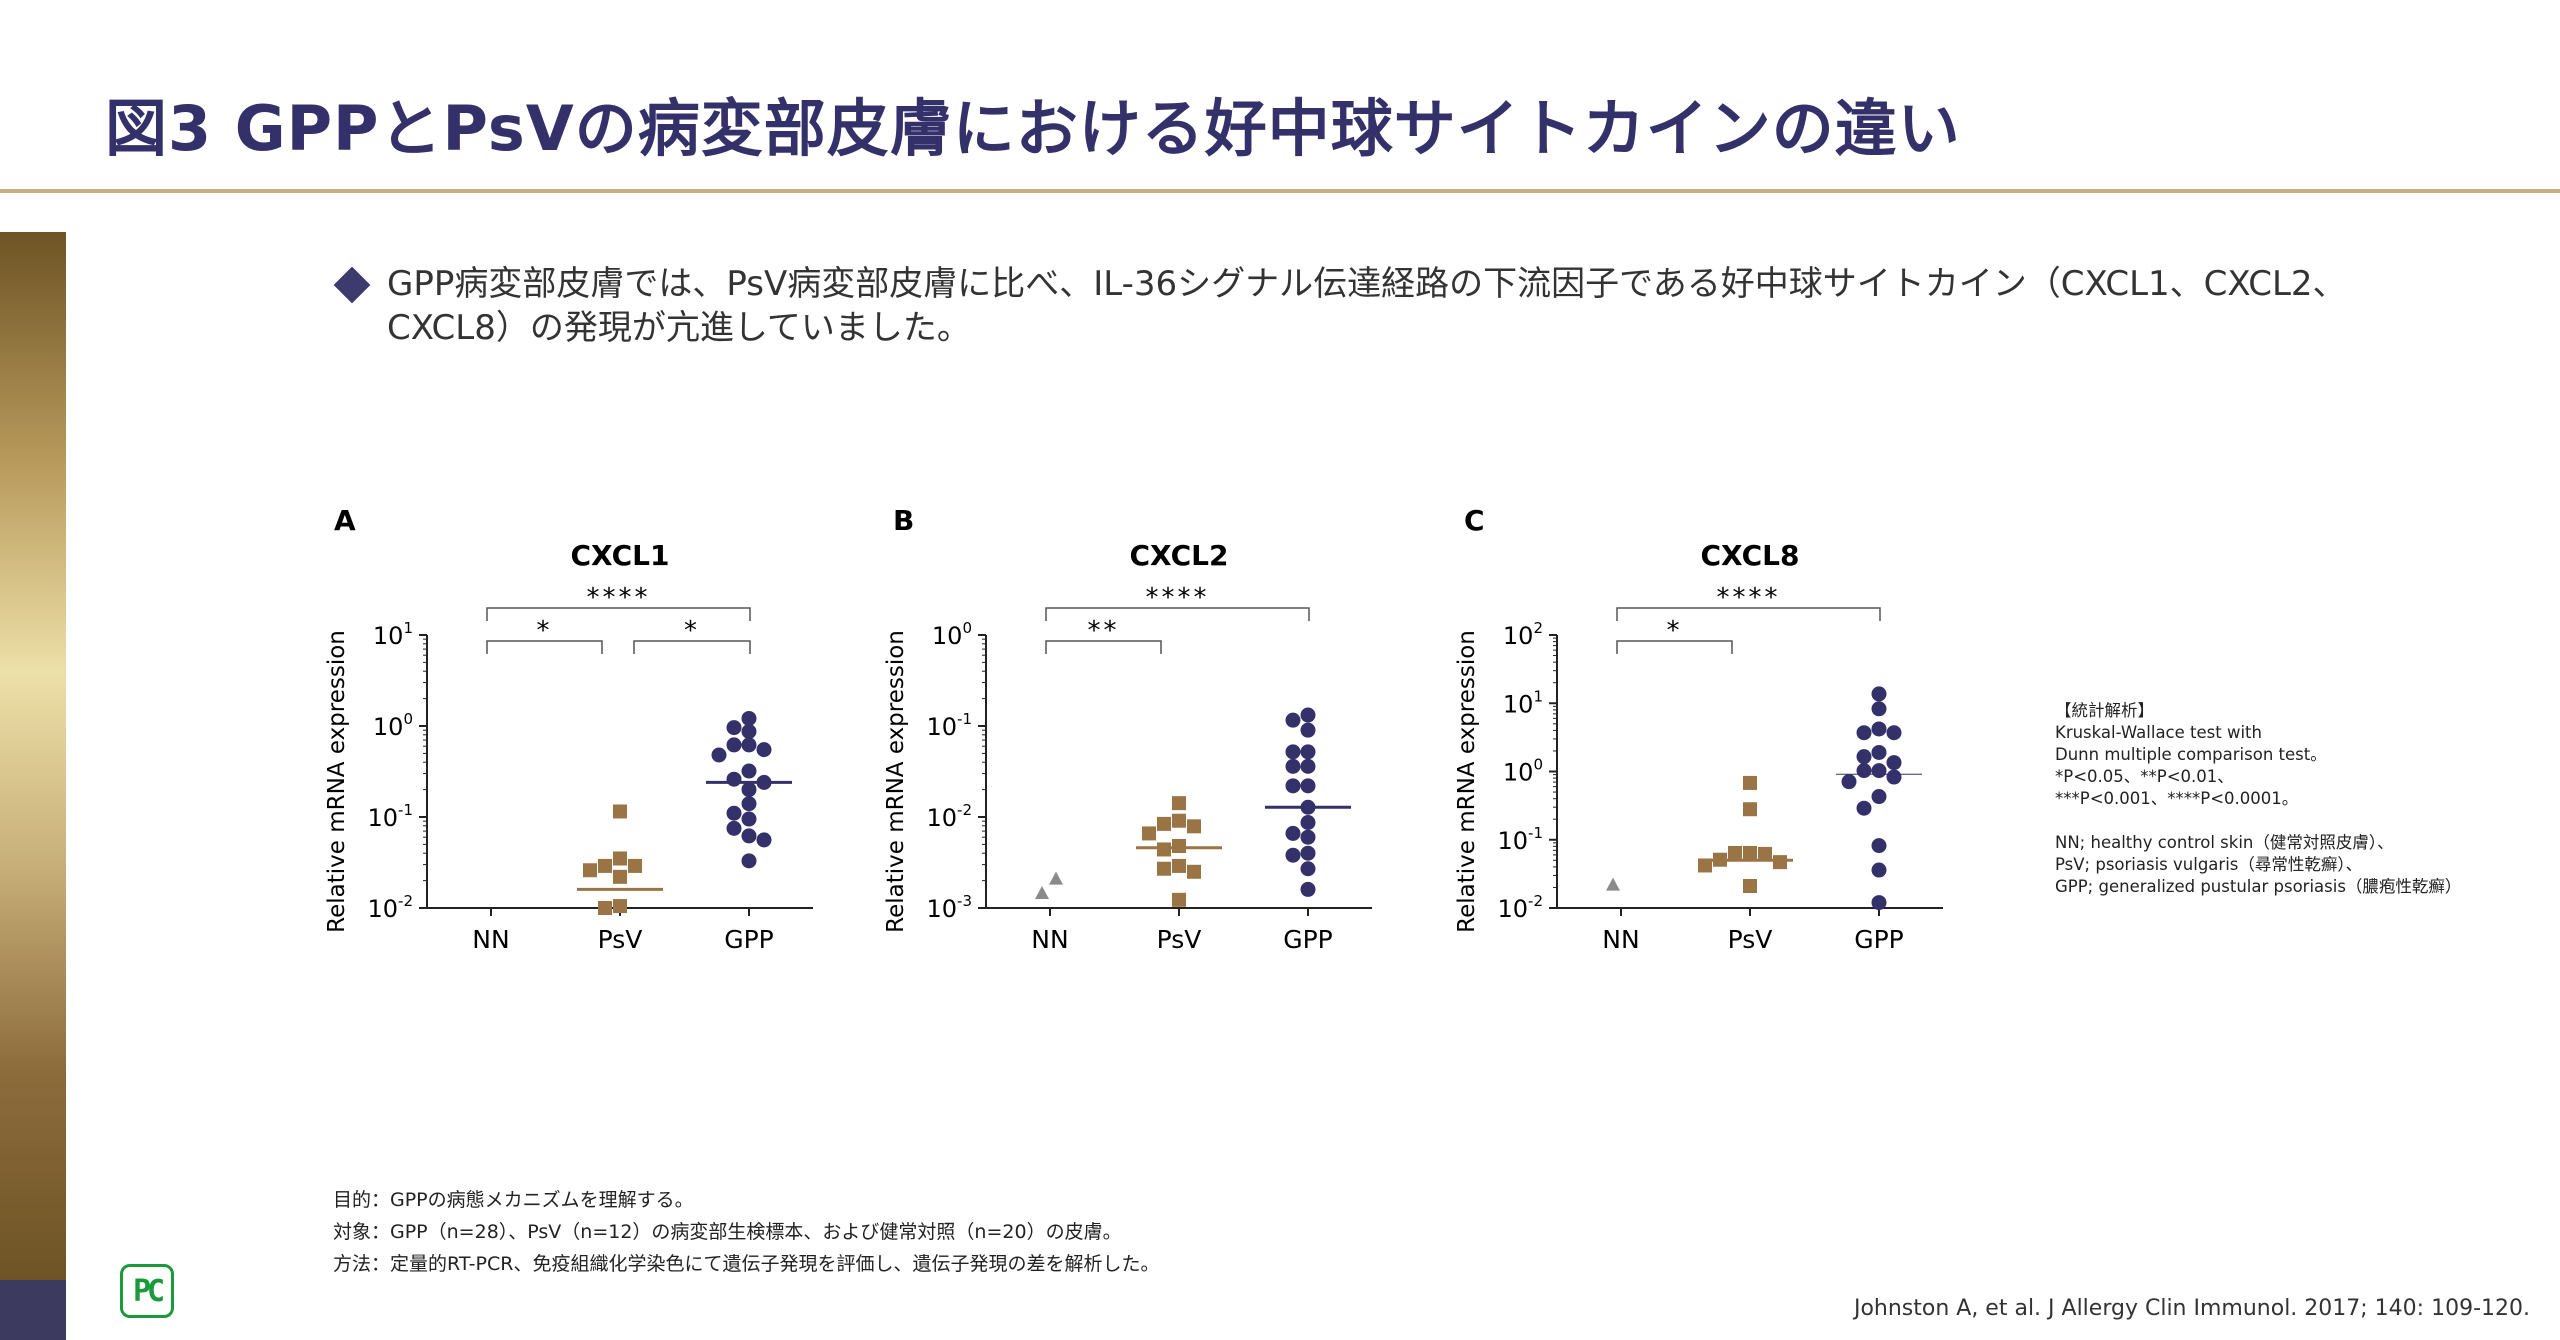  What do you see at coordinates (1280, 191) in the screenshot?
I see `title-divider` at bounding box center [1280, 191].